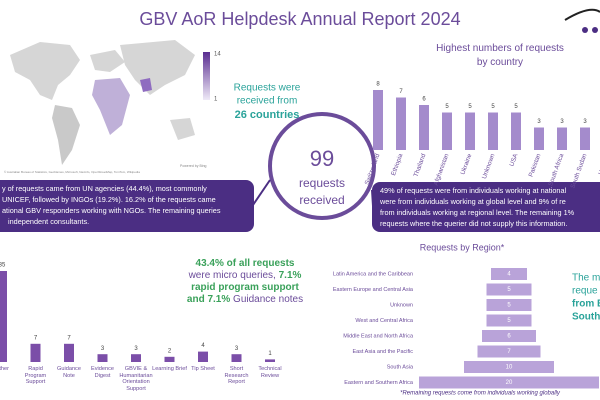 Image resolution: width=600 pixels, height=400 pixels. Describe the element at coordinates (582, 20) in the screenshot. I see `logo` at that location.